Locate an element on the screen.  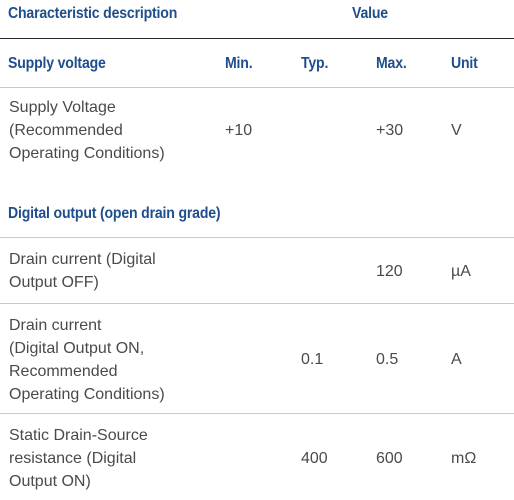
cell-unit: A is located at coordinates (456, 359).